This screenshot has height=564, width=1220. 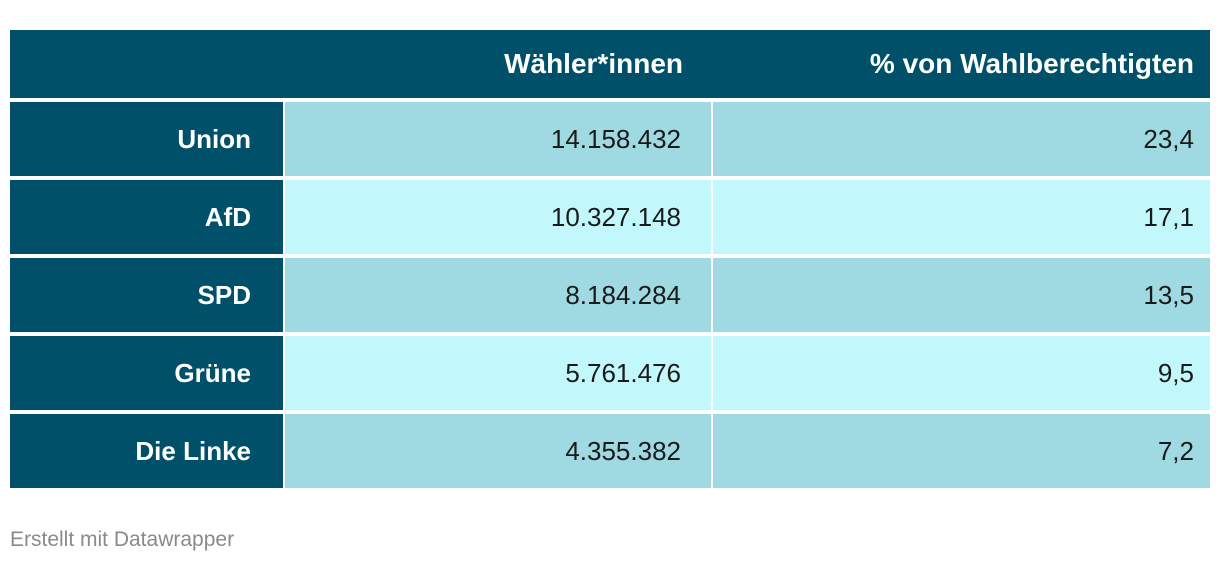 I want to click on footer-credit: Erstellt mit Datawrapper, so click(x=122, y=539).